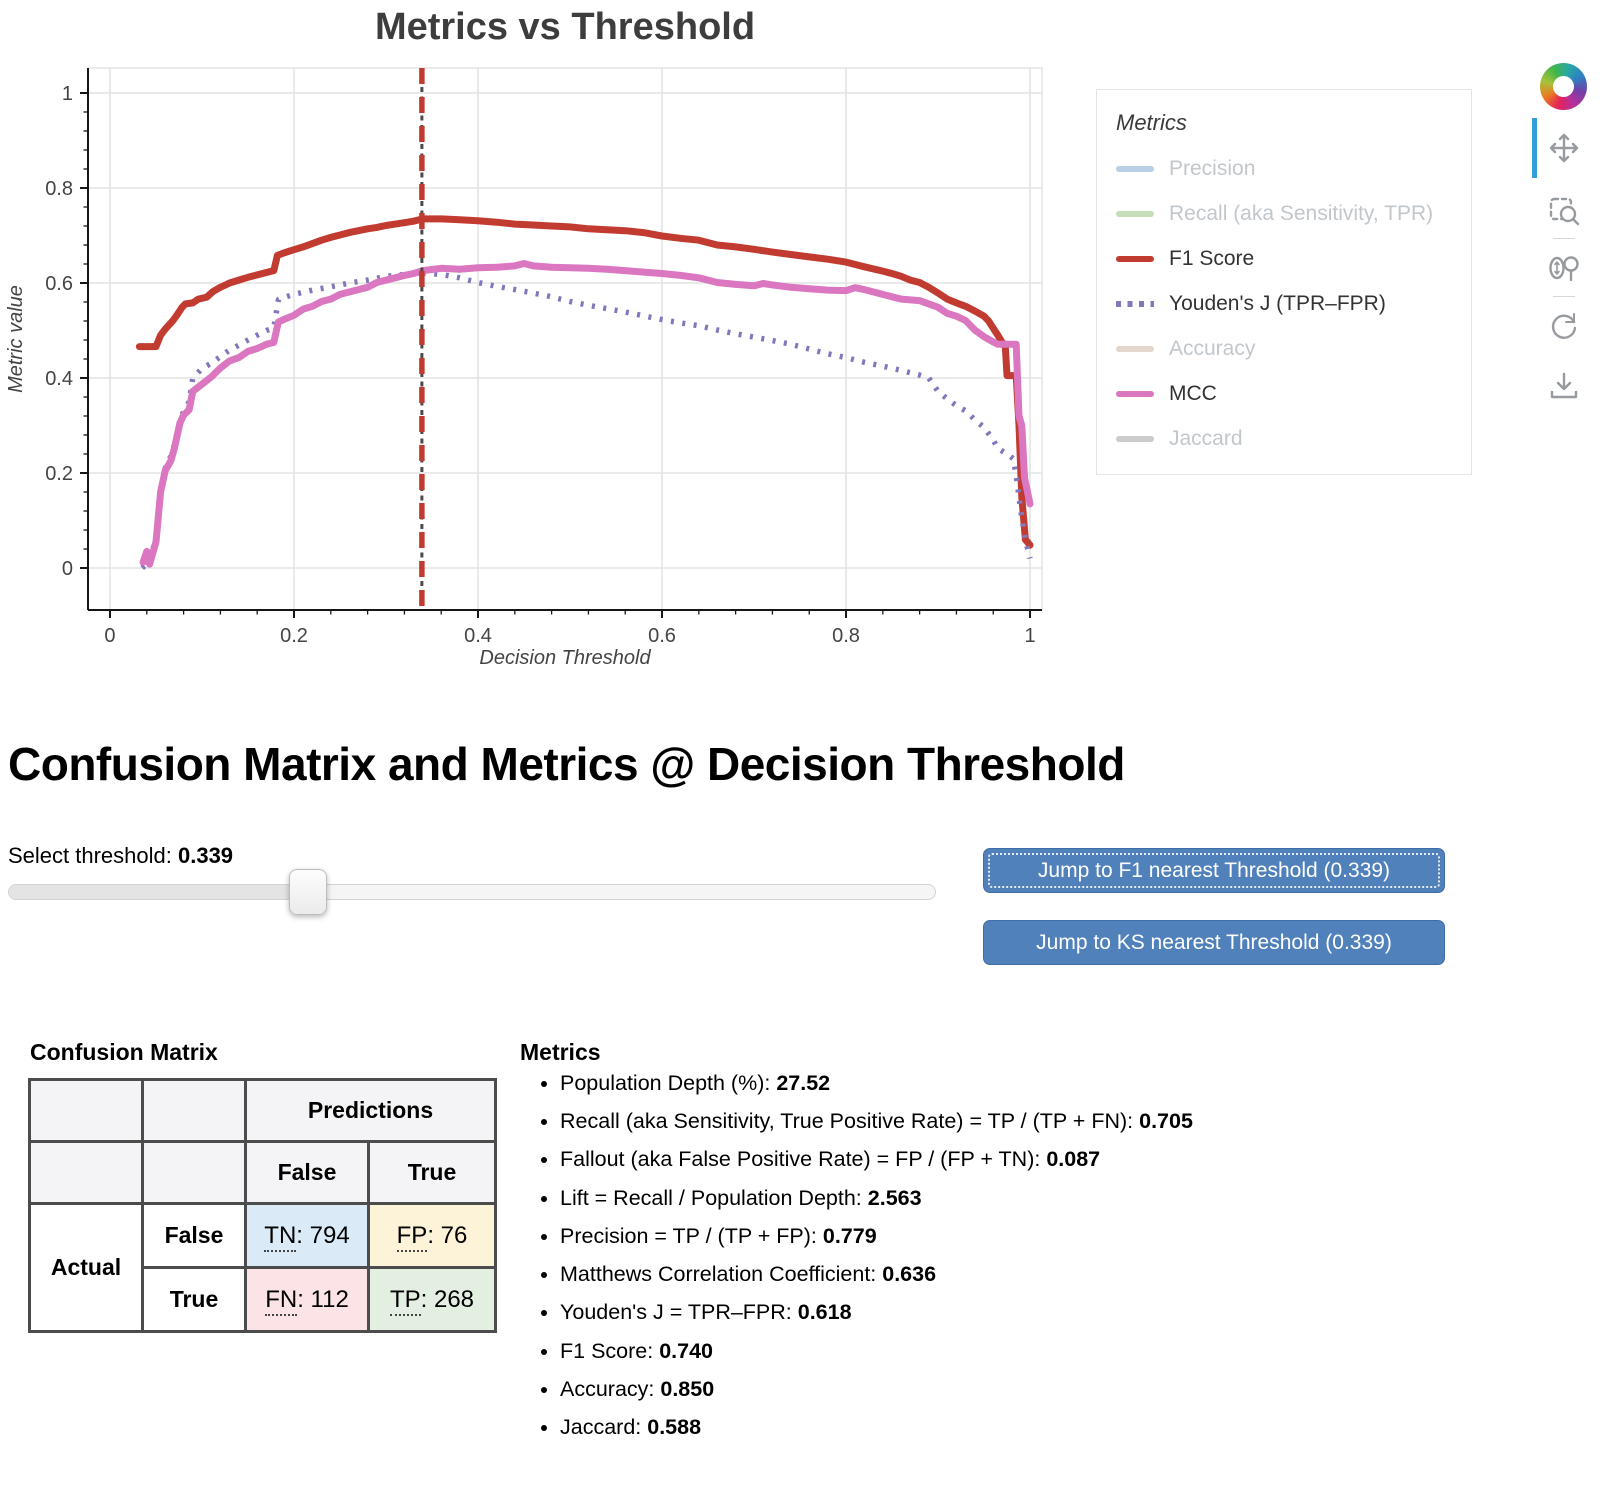  Describe the element at coordinates (846, 636) in the screenshot. I see `x-tick-label: 0.8` at that location.